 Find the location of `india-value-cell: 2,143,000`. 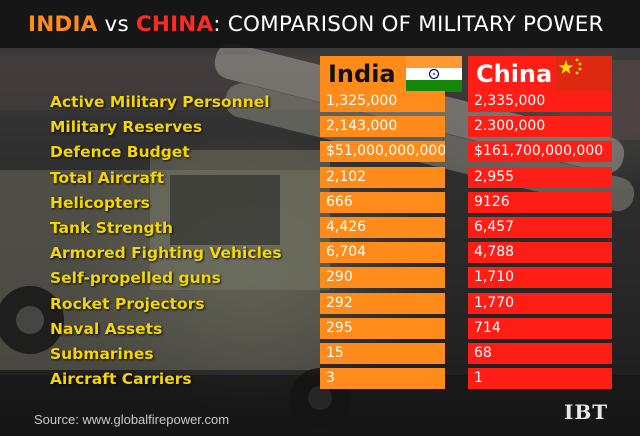

india-value-cell: 2,143,000 is located at coordinates (382, 127).